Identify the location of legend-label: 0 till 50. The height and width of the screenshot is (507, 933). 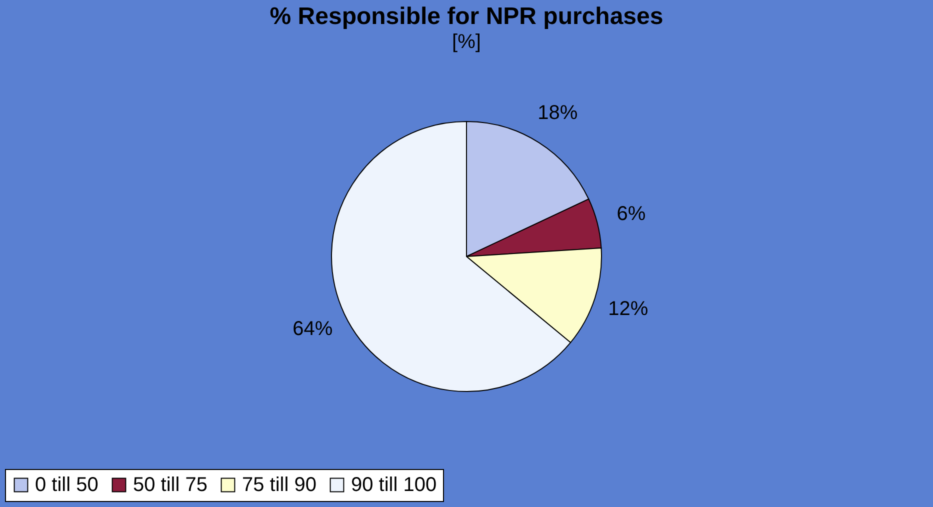
(66, 485).